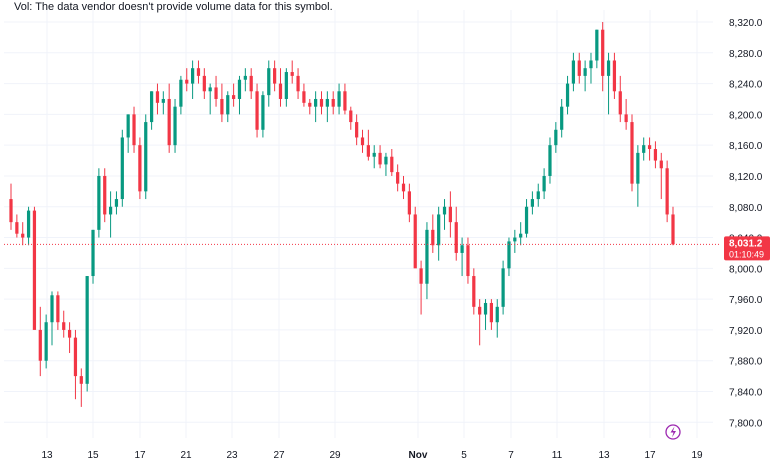  I want to click on x-tick-label: 21, so click(186, 455).